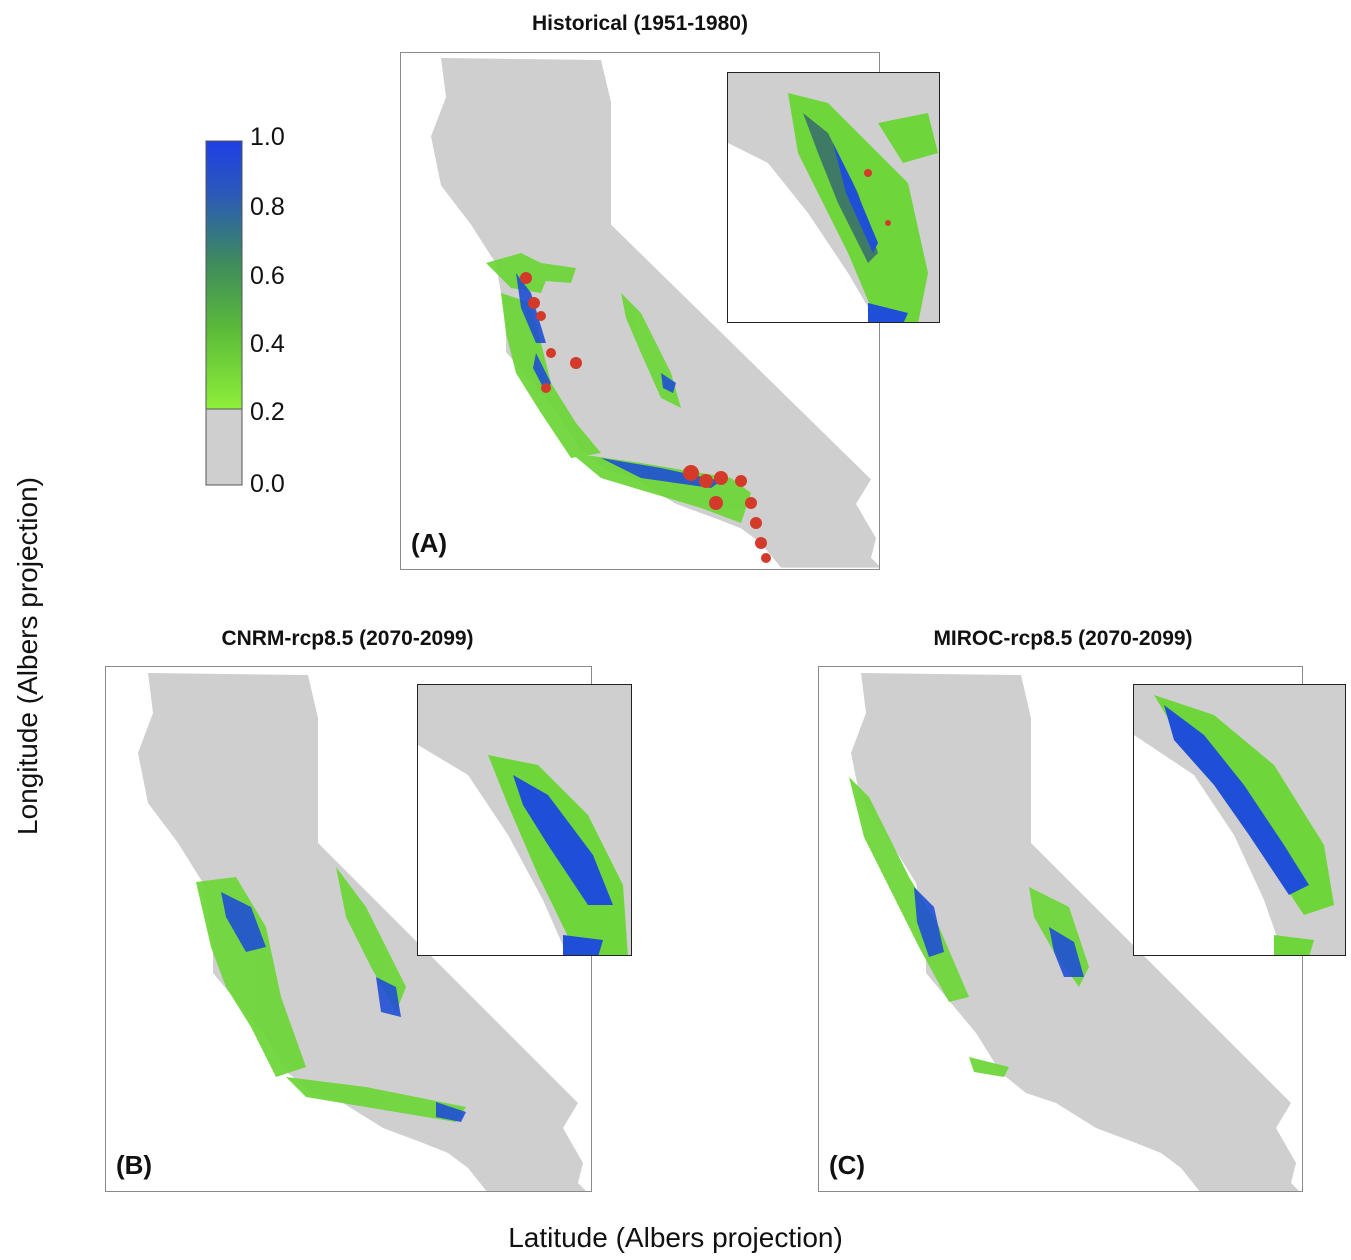 This screenshot has width=1351, height=1260. Describe the element at coordinates (429, 543) in the screenshot. I see `panel-a-label: (A)` at that location.